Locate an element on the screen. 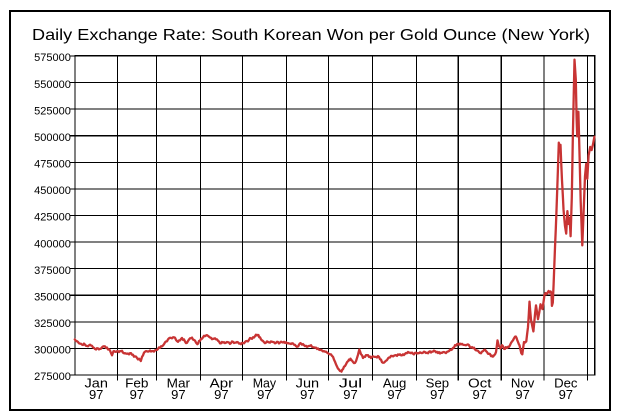  svg-text: 425000 is located at coordinates (52, 218).